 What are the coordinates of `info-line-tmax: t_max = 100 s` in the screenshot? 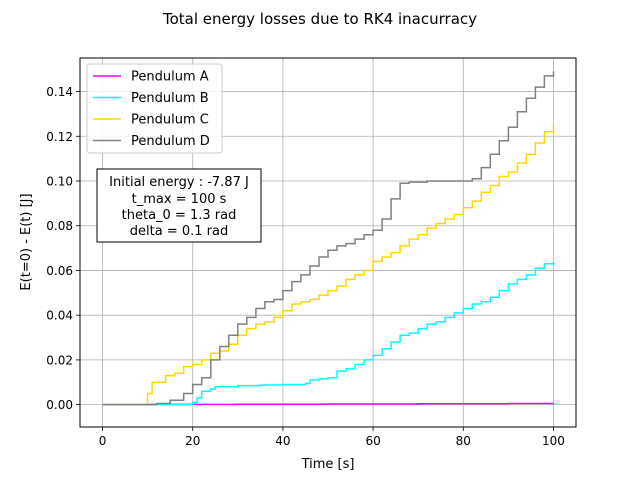 It's located at (179, 199).